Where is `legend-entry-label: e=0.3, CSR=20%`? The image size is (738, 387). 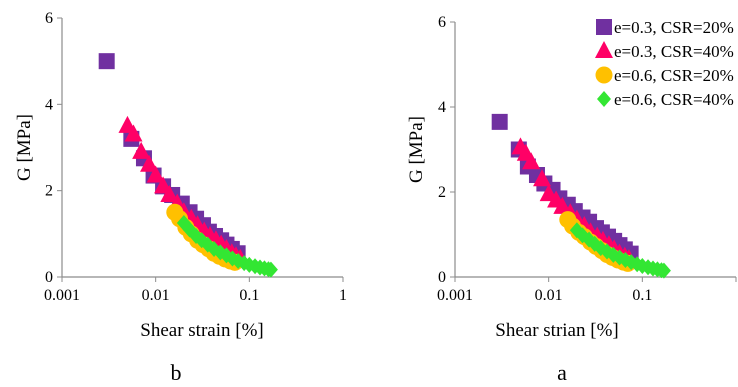
legend-entry-label: e=0.3, CSR=20% is located at coordinates (674, 27).